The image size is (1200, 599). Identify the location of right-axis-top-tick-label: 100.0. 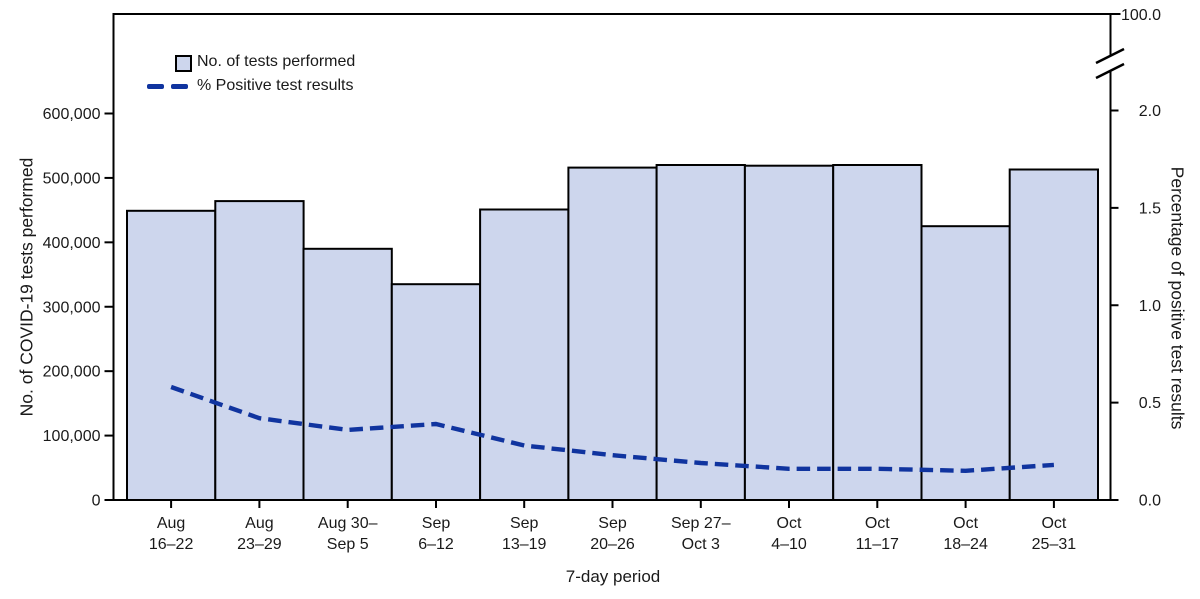
(1141, 15).